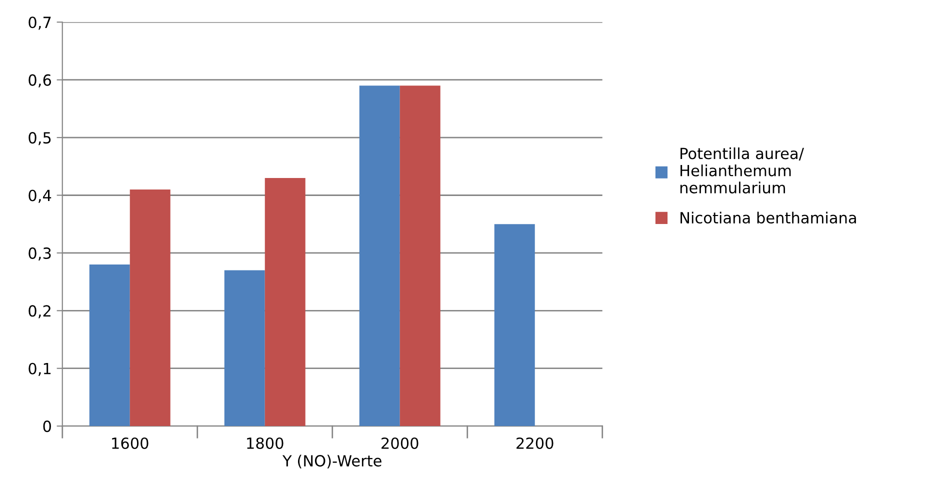 The width and height of the screenshot is (931, 492). What do you see at coordinates (535, 443) in the screenshot?
I see `x-tick-label: 2200` at bounding box center [535, 443].